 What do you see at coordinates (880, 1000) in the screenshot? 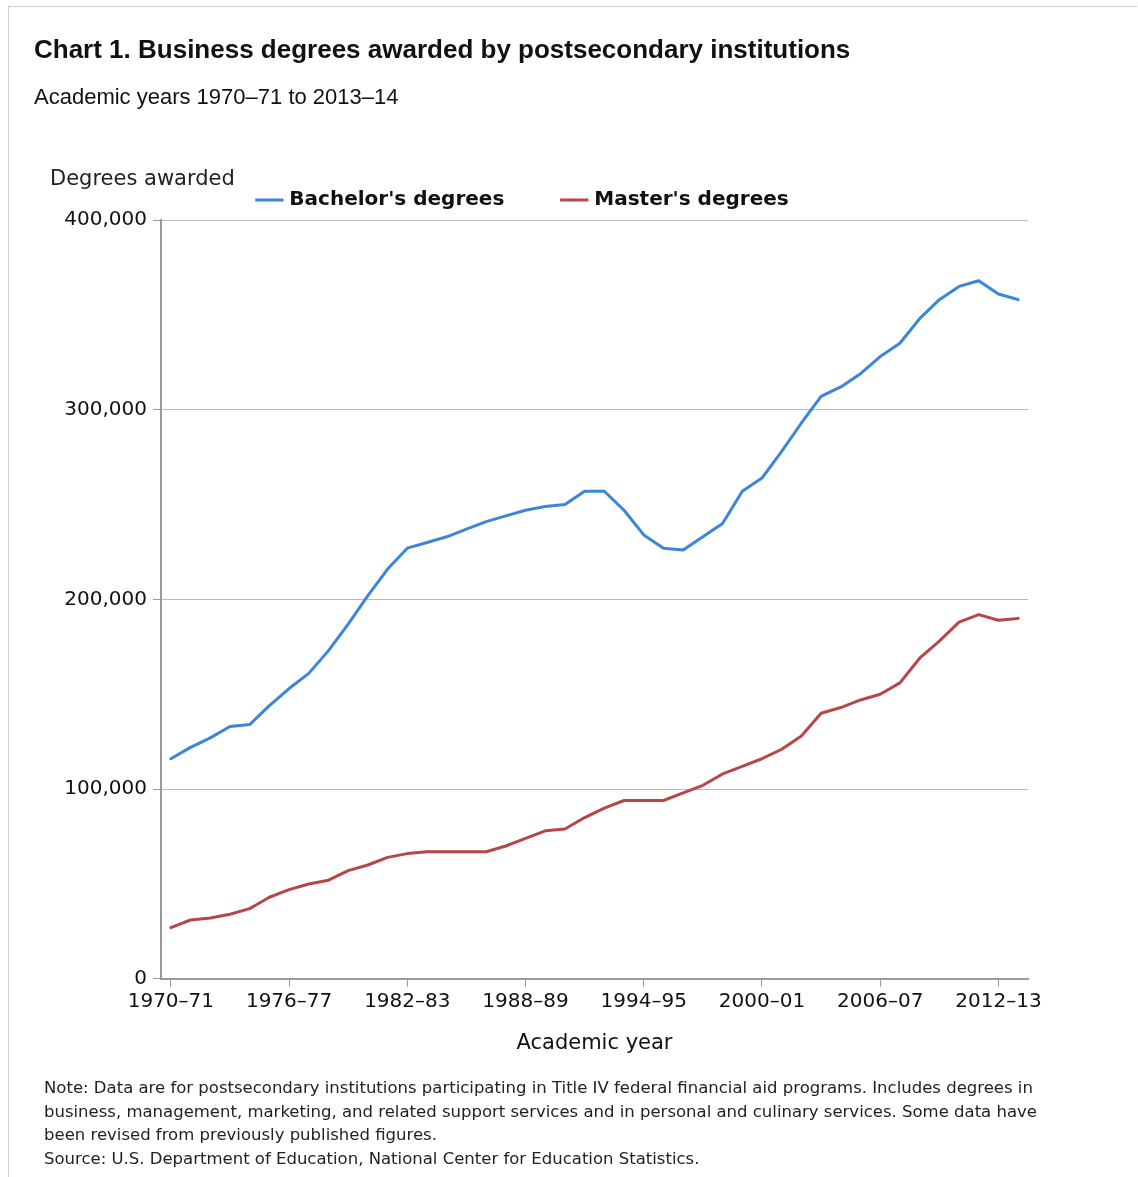
I see `x-tick-label: 2006–07` at bounding box center [880, 1000].